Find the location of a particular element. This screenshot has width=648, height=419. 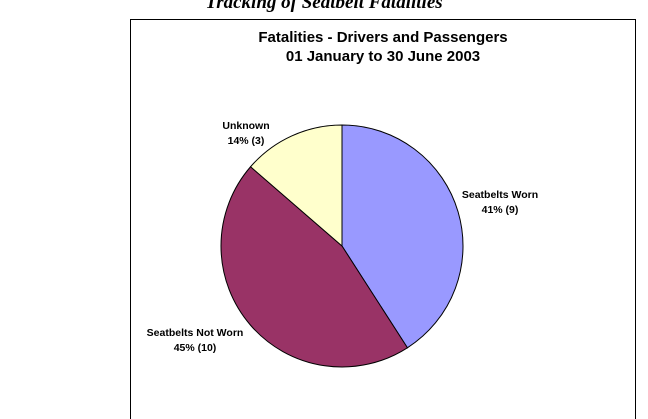

slice-label: Unknown is located at coordinates (245, 126).